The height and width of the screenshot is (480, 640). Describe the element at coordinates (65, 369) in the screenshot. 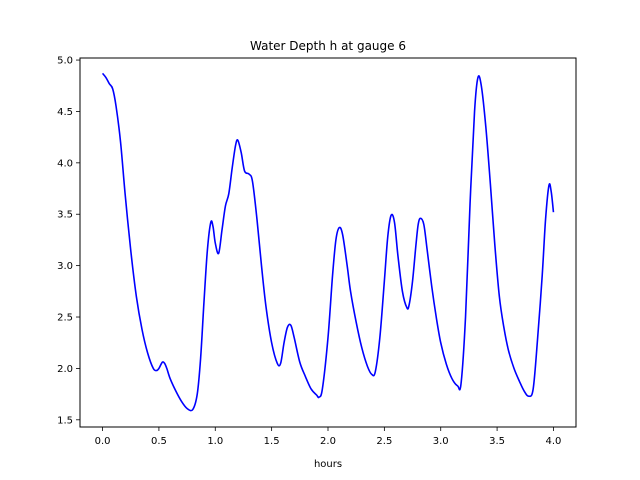

I see `y-tick-label: 2.0` at that location.